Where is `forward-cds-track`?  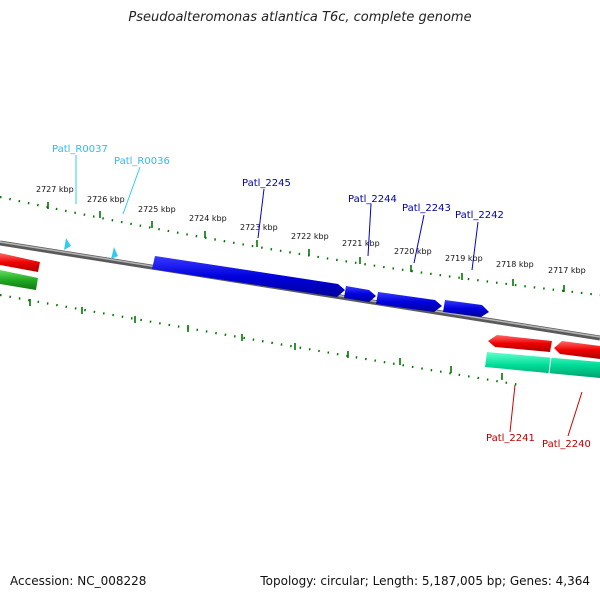 forward-cds-track is located at coordinates (320, 286).